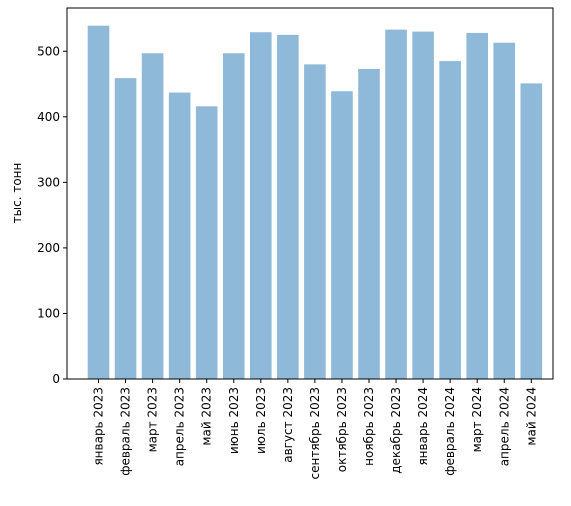 This screenshot has width=571, height=506. Describe the element at coordinates (99, 426) in the screenshot. I see `x-tick-label: январь 2023` at that location.